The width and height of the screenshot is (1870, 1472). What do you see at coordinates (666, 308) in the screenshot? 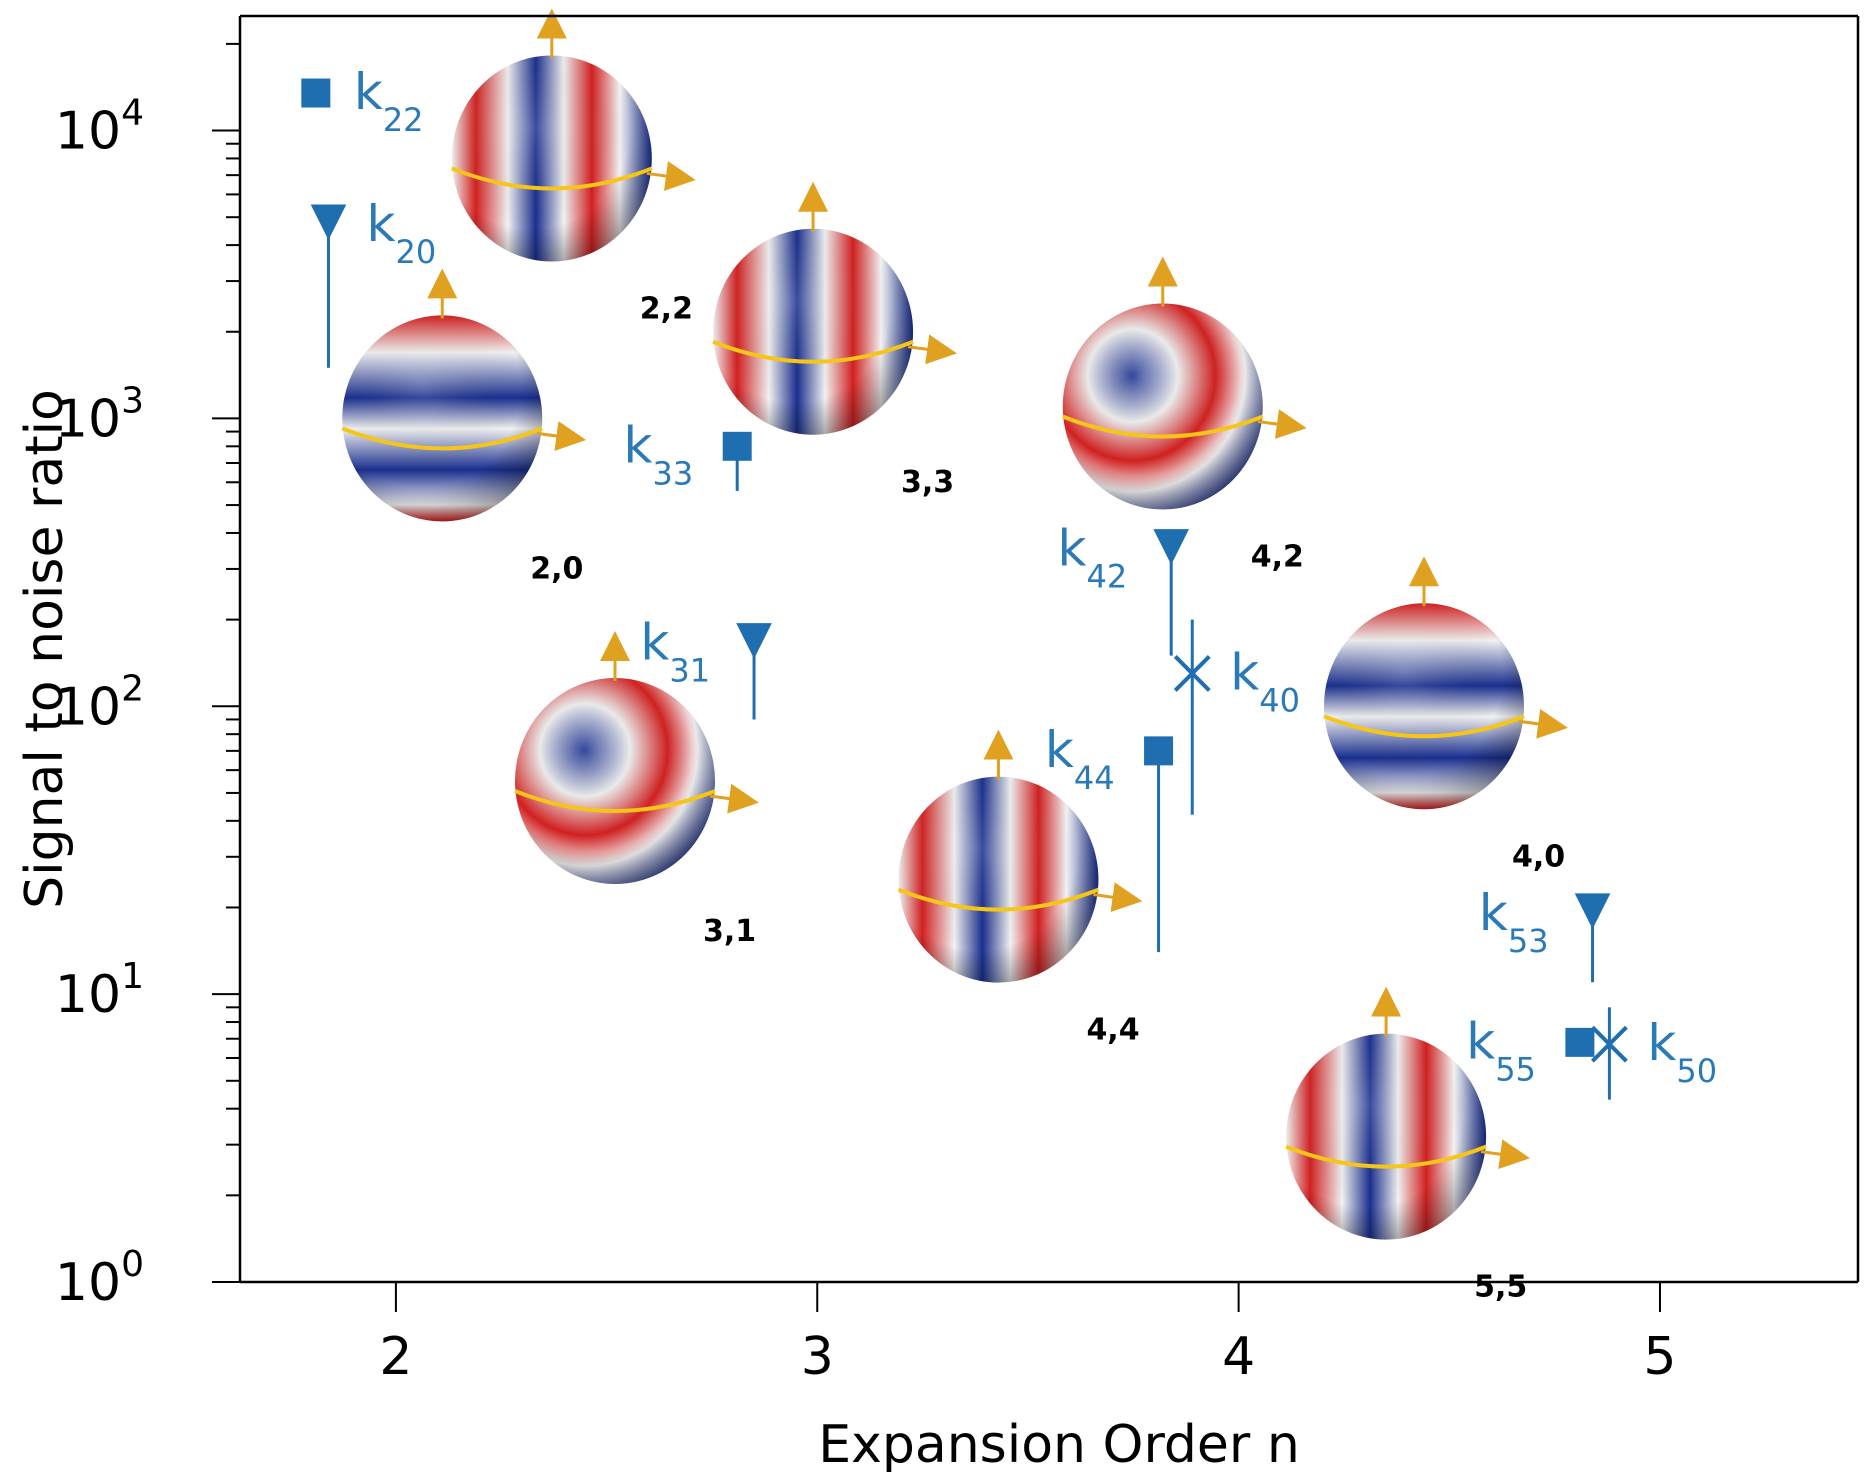
I see `mode-label: 2,2` at bounding box center [666, 308].